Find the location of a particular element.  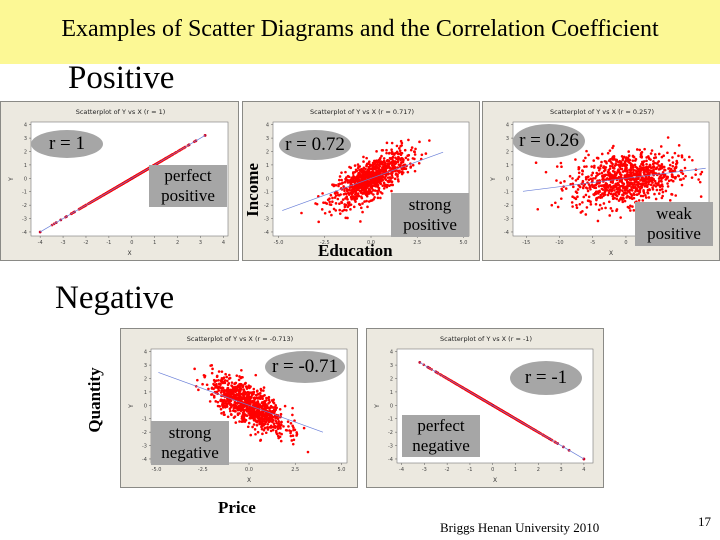

svg-text: -10 is located at coordinates (559, 243).